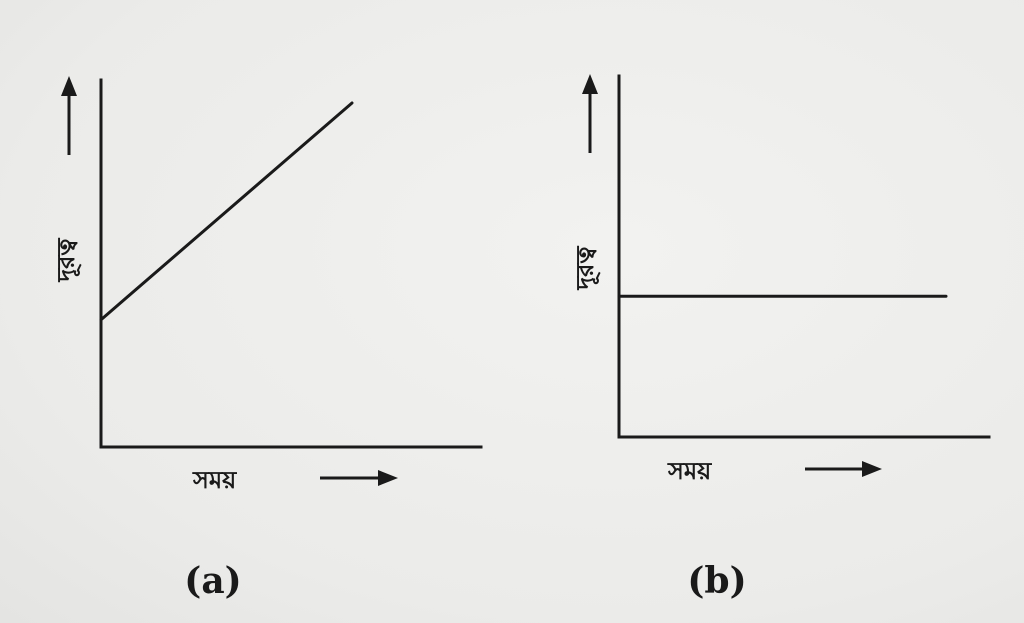  What do you see at coordinates (590, 113) in the screenshot?
I see `chart-b-y-arrow` at bounding box center [590, 113].